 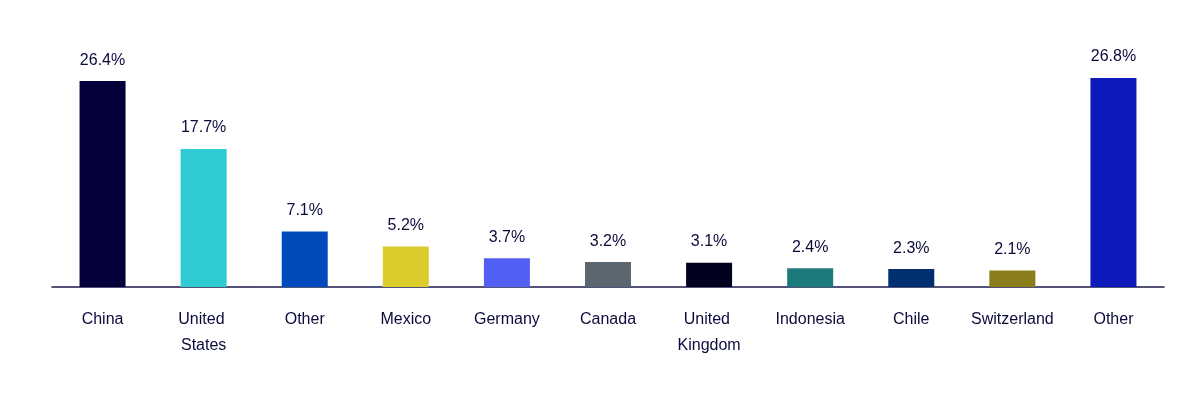 I want to click on data-label: 2.4%, so click(x=810, y=246).